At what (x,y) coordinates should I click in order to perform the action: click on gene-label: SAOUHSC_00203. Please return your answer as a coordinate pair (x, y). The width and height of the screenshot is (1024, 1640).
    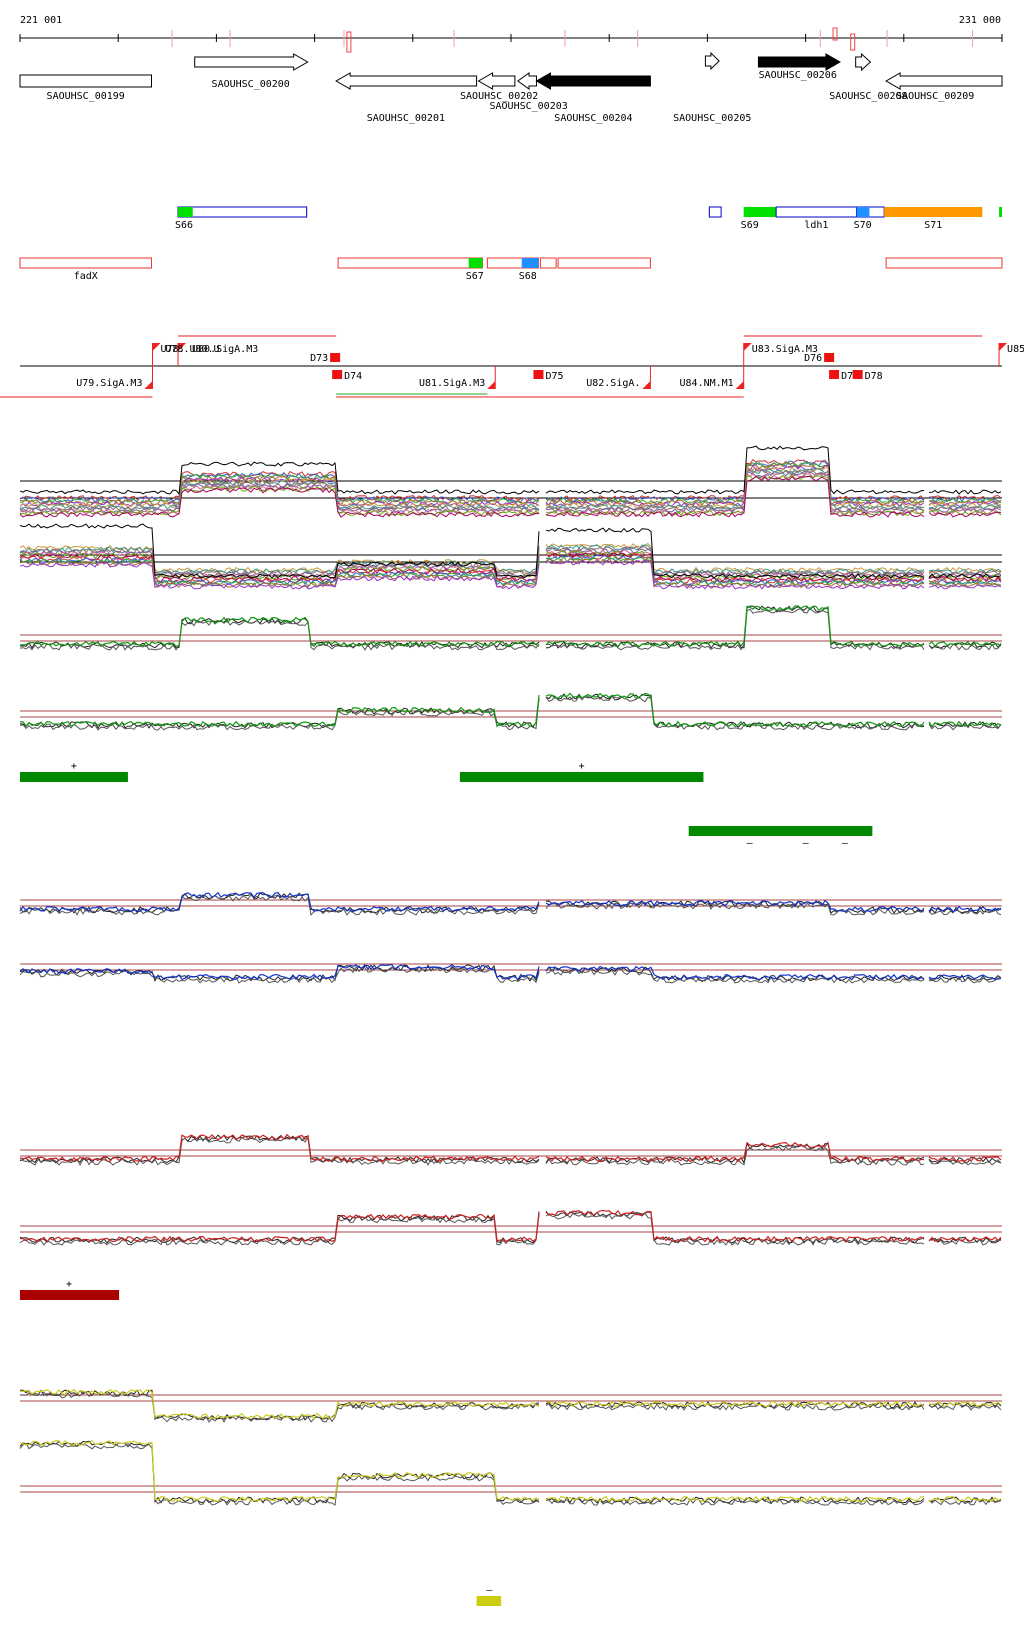
    Looking at the image, I should click on (528, 106).